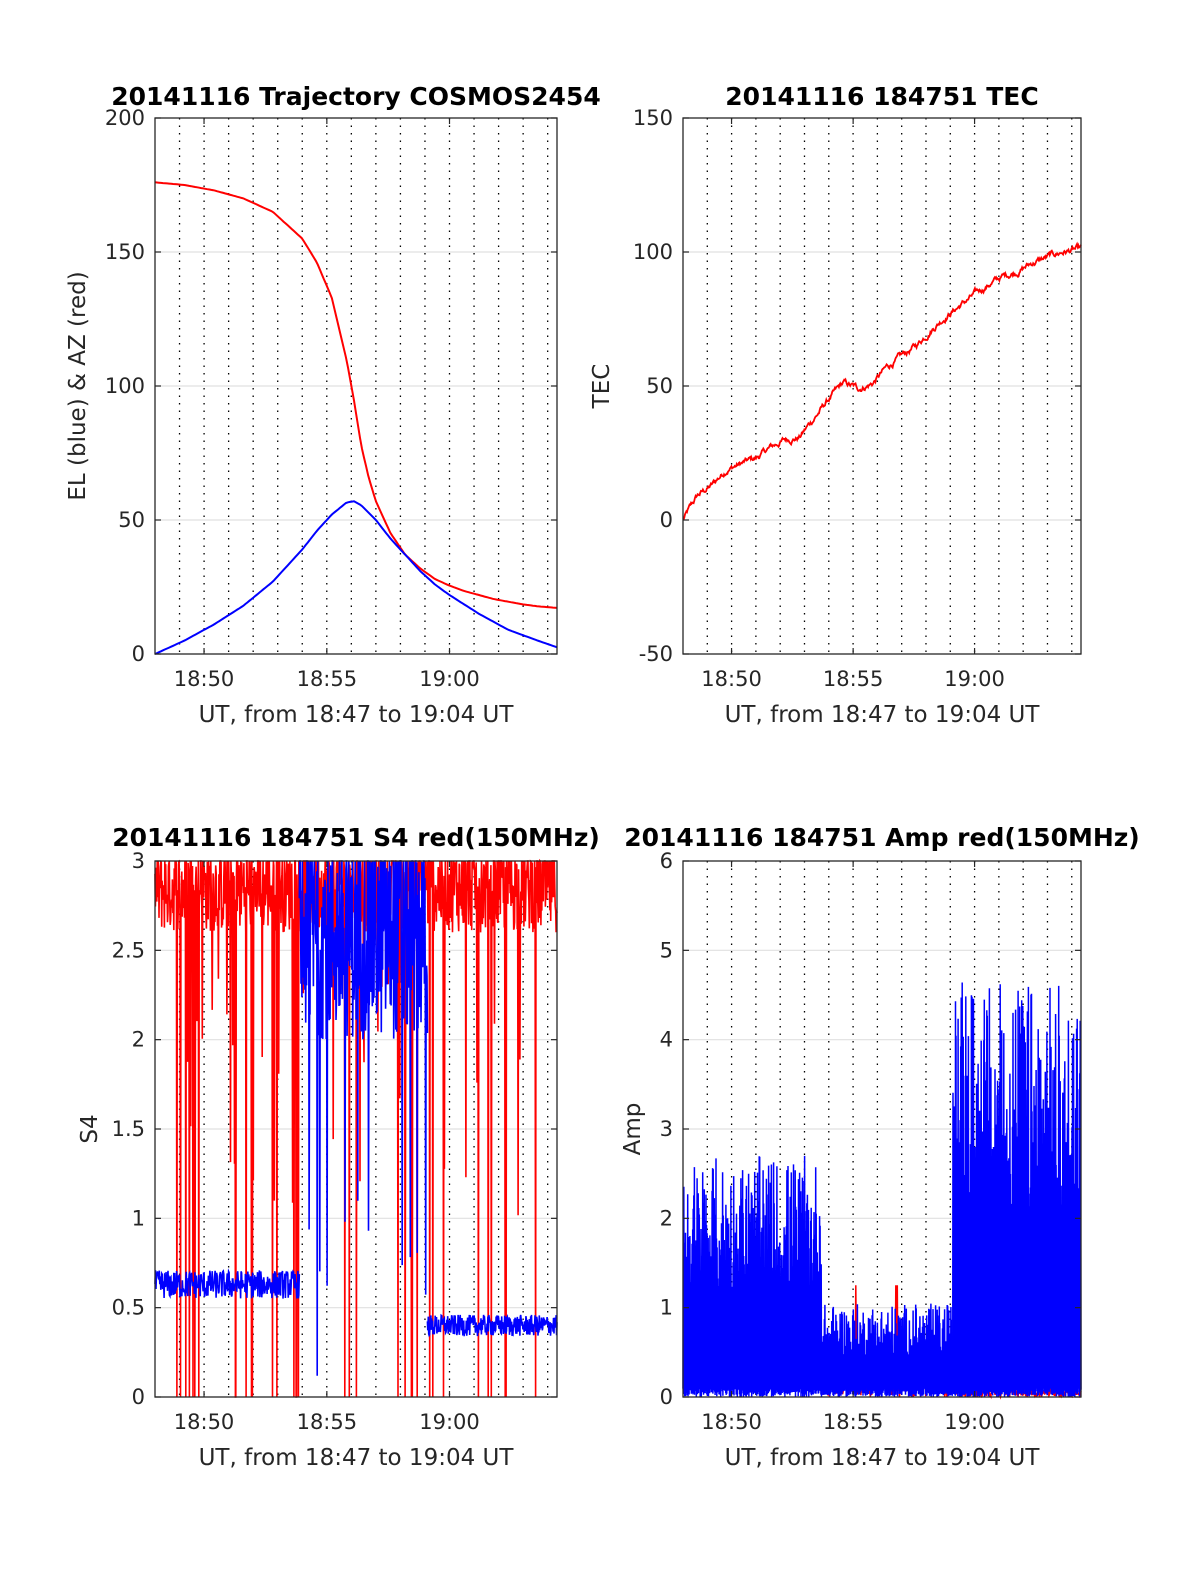 This screenshot has width=1200, height=1575. What do you see at coordinates (125, 118) in the screenshot?
I see `y-tick-label: 200` at bounding box center [125, 118].